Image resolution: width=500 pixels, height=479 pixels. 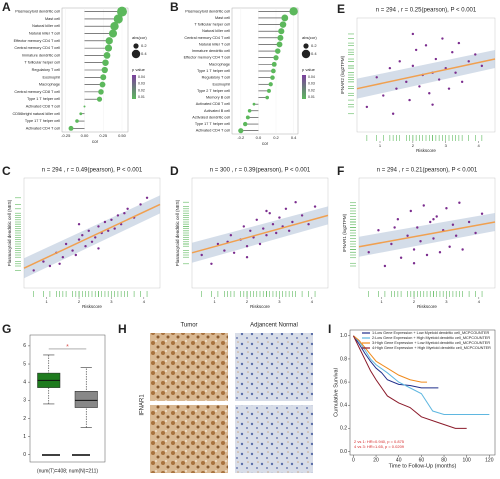 What do you see at coordinates (43, 99) in the screenshot?
I see `category-label: Type 1 T helper cell` at bounding box center [43, 99].